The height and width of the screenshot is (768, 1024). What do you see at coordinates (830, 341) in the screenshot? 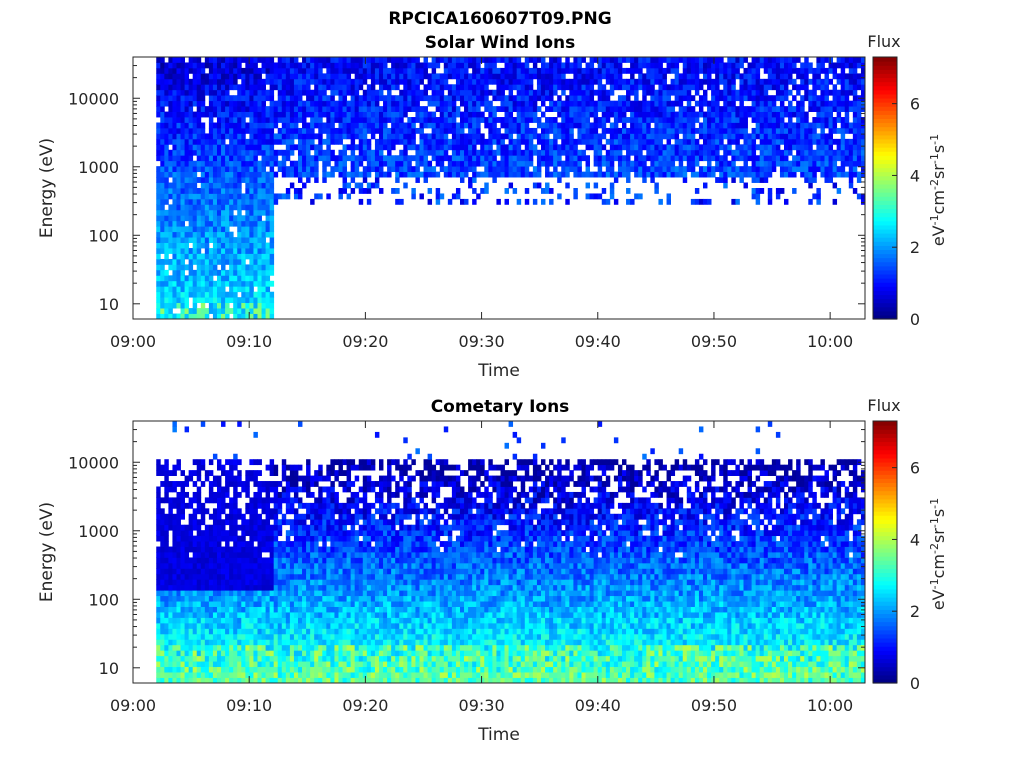
I see `x-tick-label: 10:00` at bounding box center [830, 341].